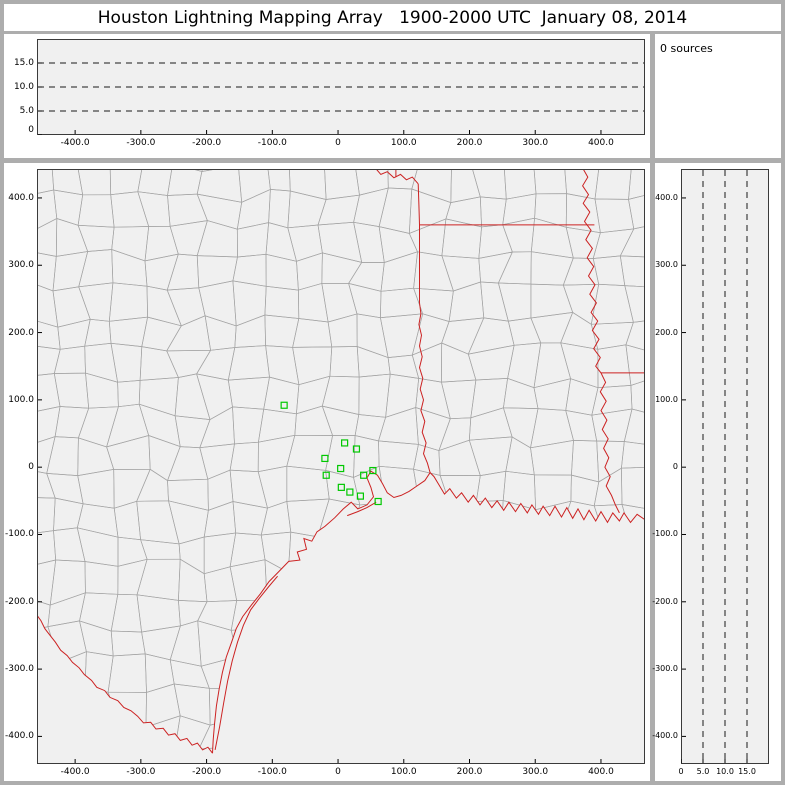 The image size is (785, 785). What do you see at coordinates (469, 143) in the screenshot?
I see `ew-axis-tick-label: 200.0` at bounding box center [469, 143].